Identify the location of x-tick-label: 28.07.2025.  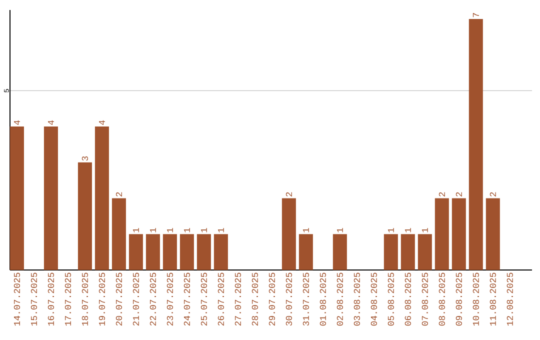
(255, 299).